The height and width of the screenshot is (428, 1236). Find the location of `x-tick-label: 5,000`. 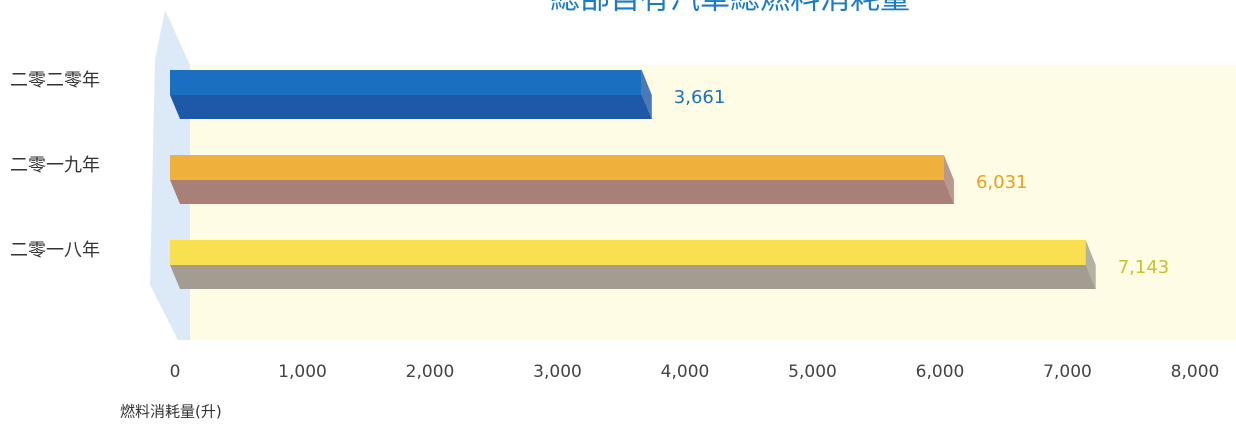

x-tick-label: 5,000 is located at coordinates (812, 372).